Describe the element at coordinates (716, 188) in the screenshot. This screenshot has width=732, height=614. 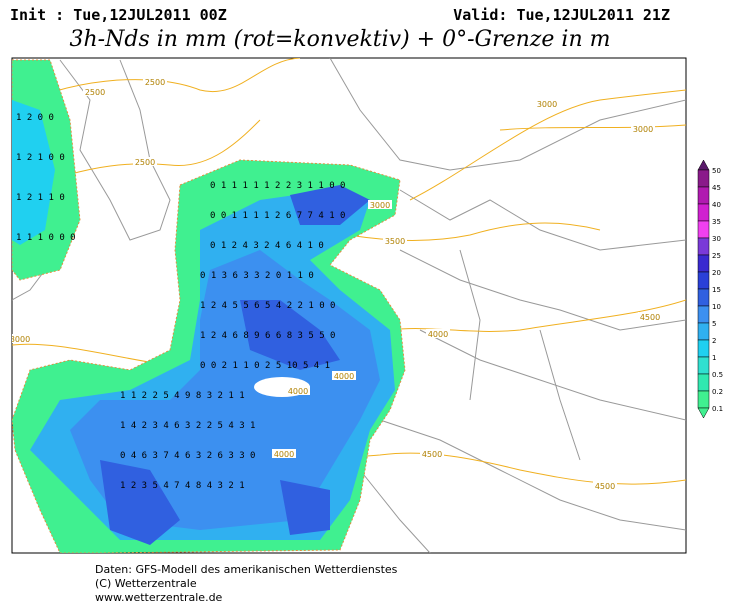
I see `colorbar-label: 45` at that location.